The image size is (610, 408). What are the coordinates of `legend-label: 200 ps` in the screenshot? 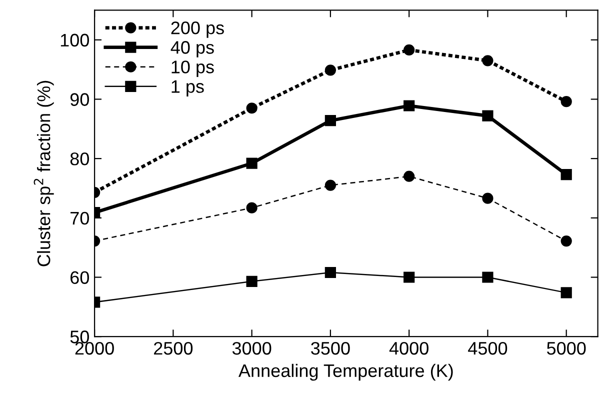 It's located at (197, 30).